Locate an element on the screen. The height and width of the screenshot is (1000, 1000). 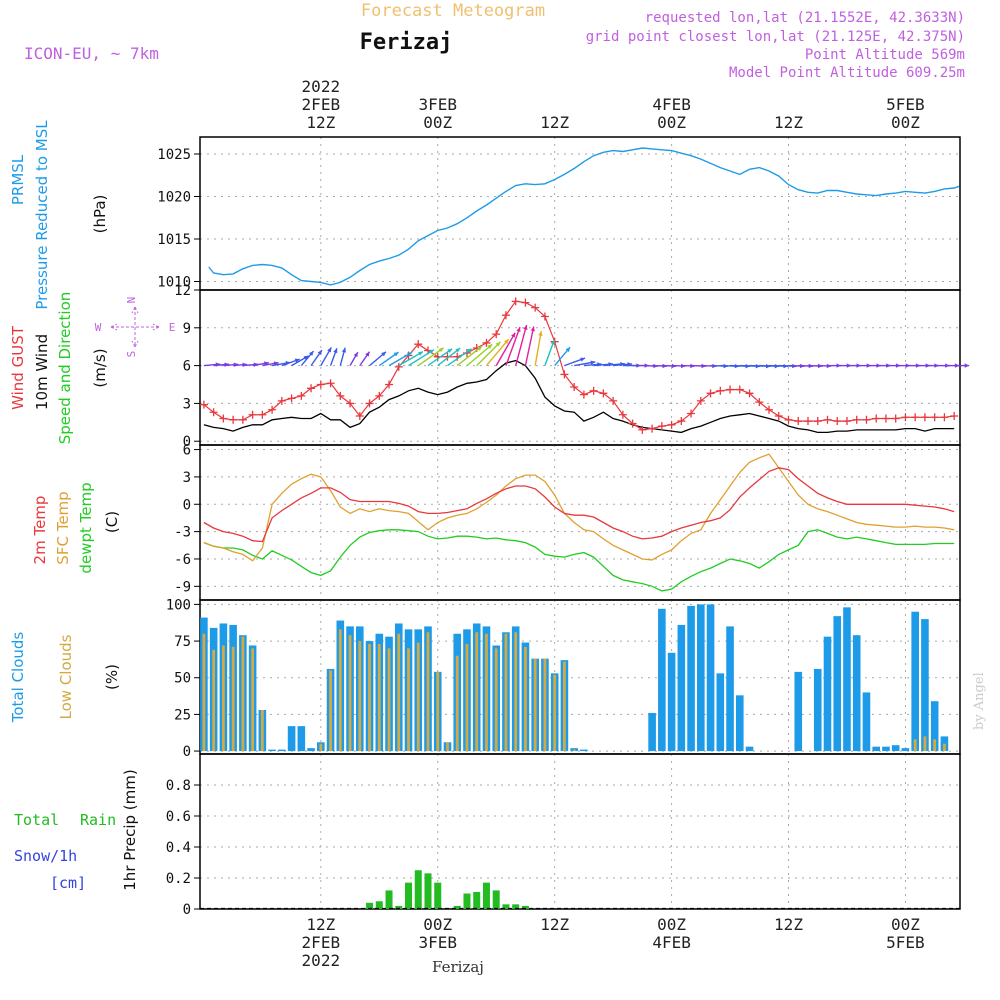
requested-coords: requested lon,lat (21.1552E, 42.3633N) is located at coordinates (805, 18).